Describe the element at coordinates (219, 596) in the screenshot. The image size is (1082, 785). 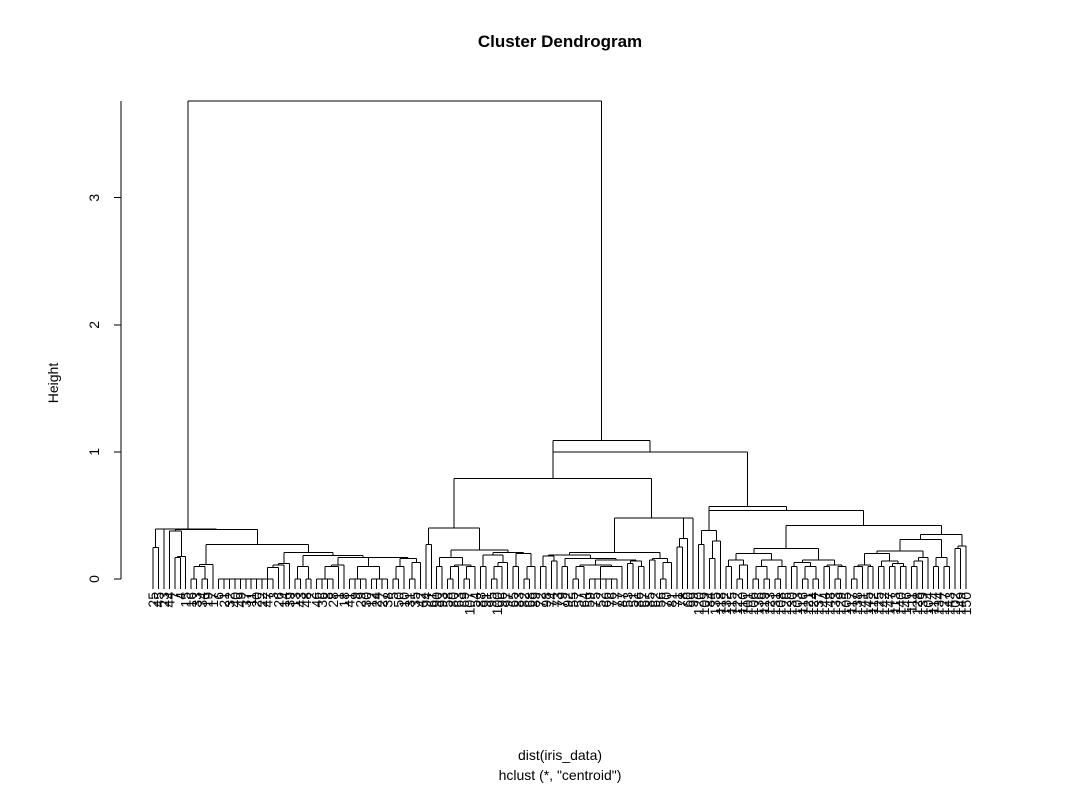
I see `leaf-label: 6` at that location.